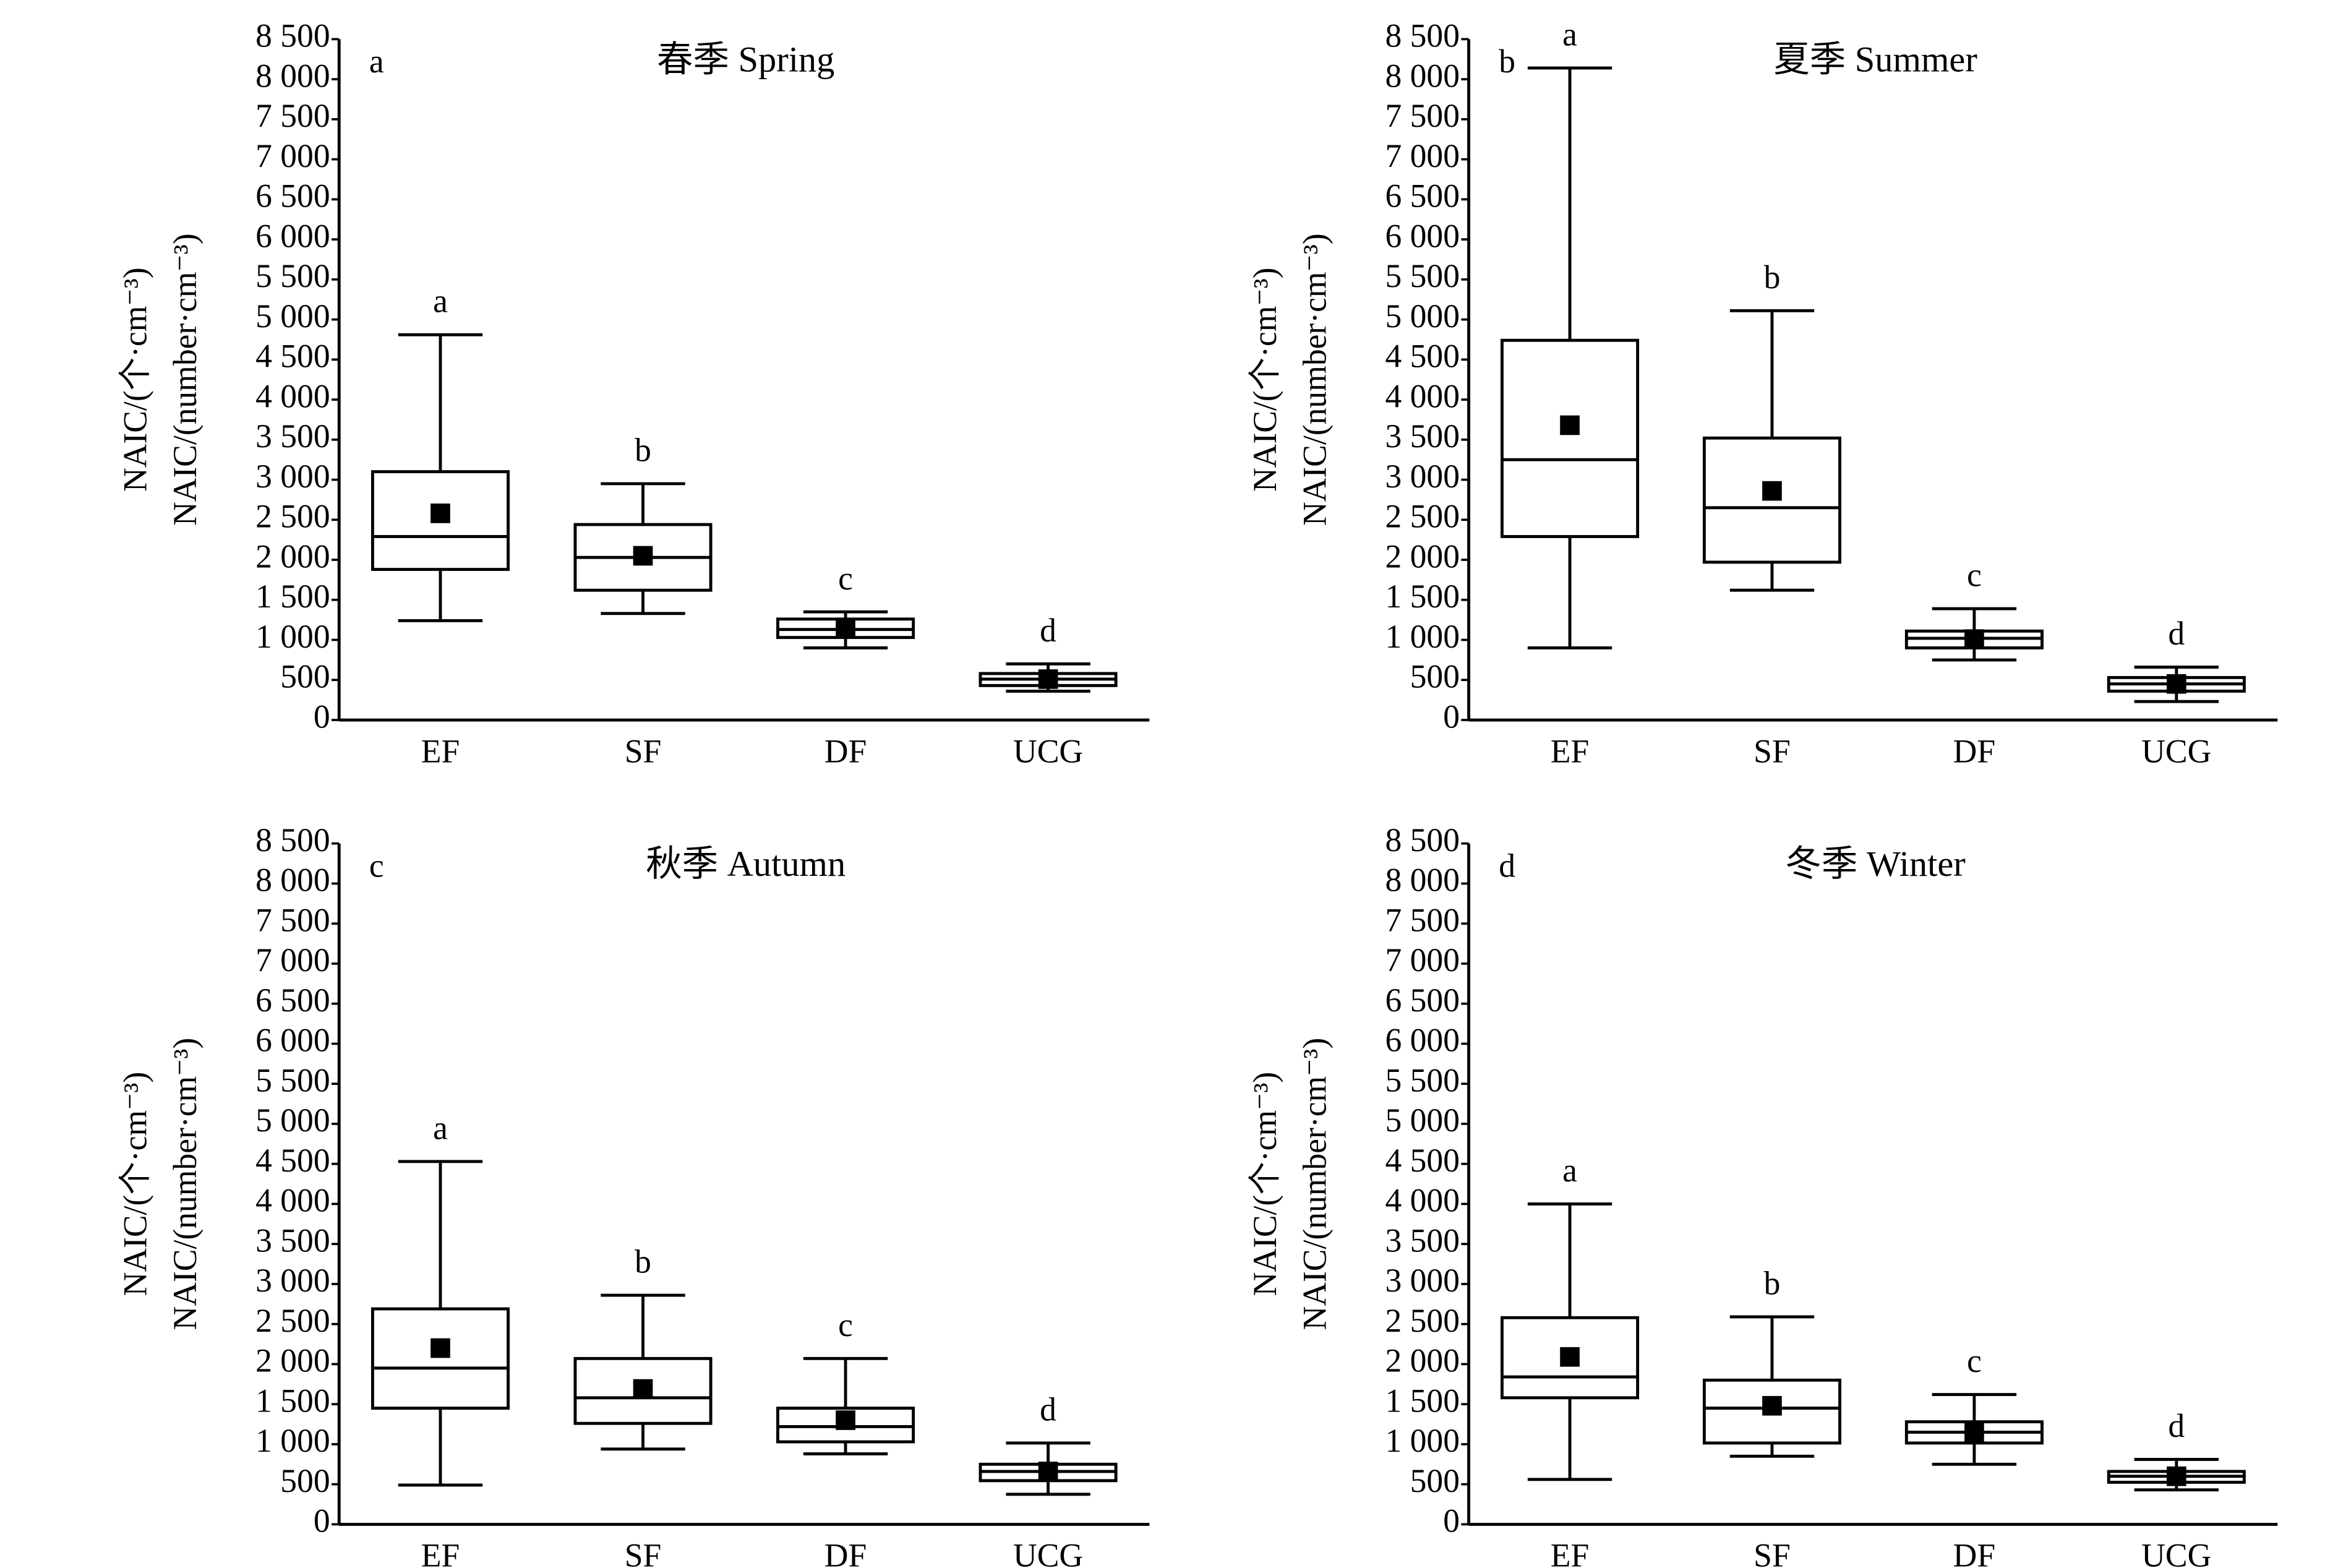 This screenshot has width=2338, height=1568. Describe the element at coordinates (1875, 864) in the screenshot. I see `panel-title: 冬季 Winter` at that location.